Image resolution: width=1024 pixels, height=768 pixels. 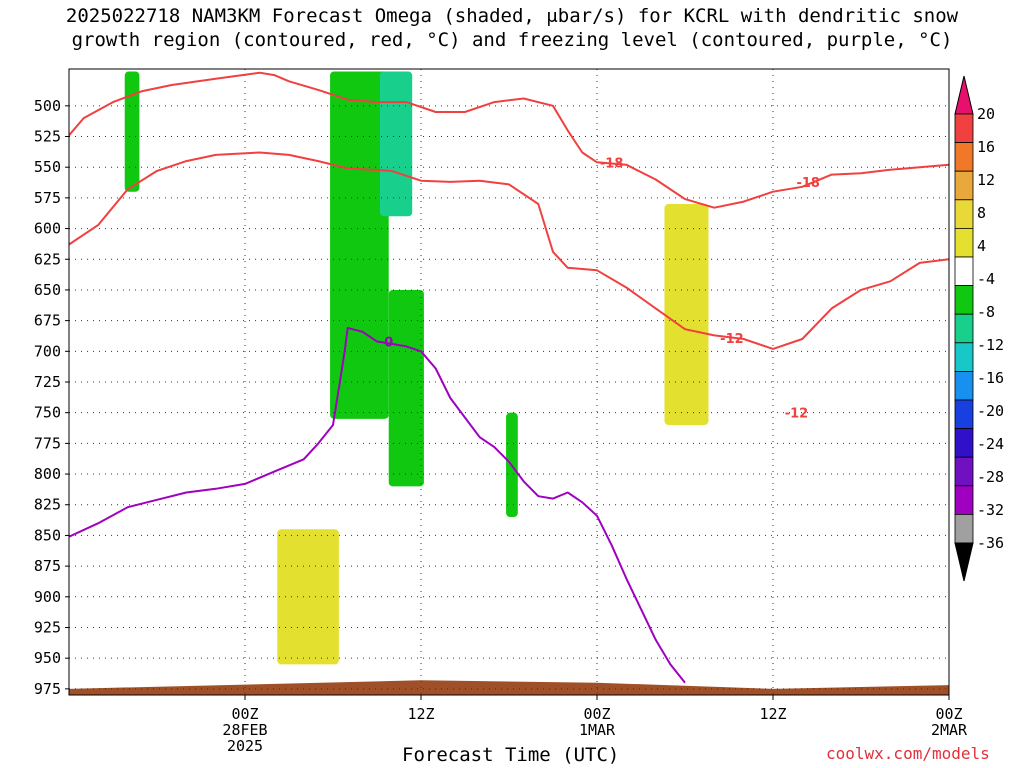 What do you see at coordinates (990, 444) in the screenshot?
I see `colorbar-label: -24` at bounding box center [990, 444].